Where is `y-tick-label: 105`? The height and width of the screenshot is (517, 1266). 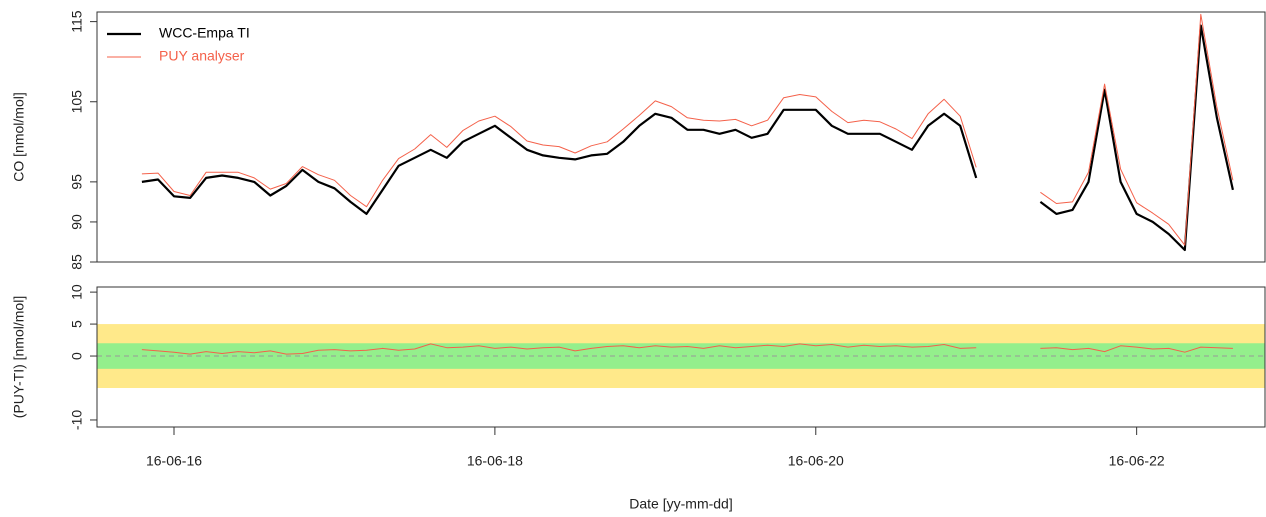 y-tick-label: 105 is located at coordinates (77, 102).